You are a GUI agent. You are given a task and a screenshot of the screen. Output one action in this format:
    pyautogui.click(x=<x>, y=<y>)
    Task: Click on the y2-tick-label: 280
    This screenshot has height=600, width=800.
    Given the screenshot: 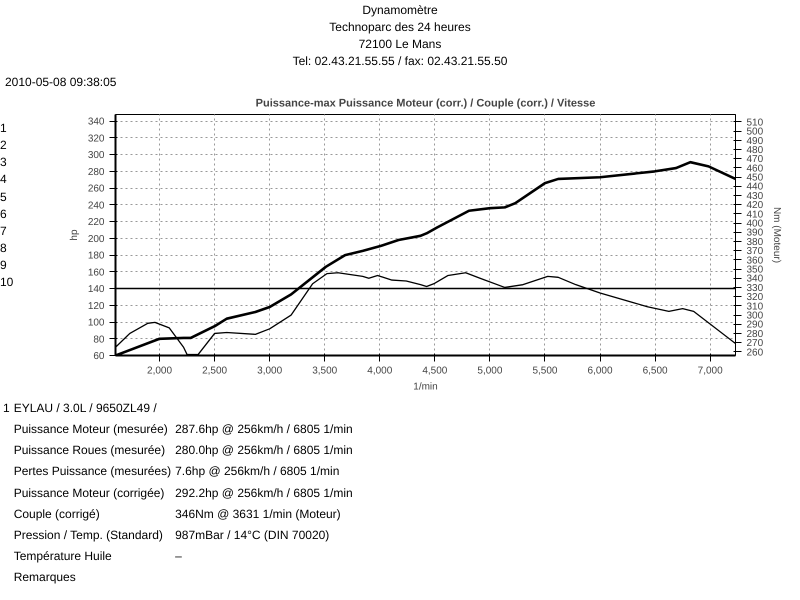 What is the action you would take?
    pyautogui.click(x=755, y=334)
    